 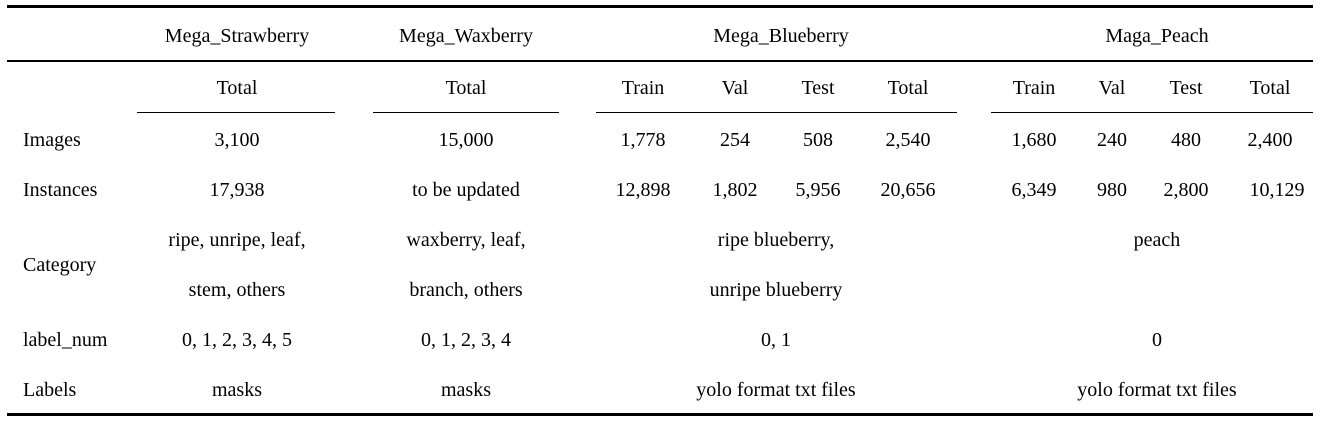 I want to click on bottom-rule, so click(x=660, y=414).